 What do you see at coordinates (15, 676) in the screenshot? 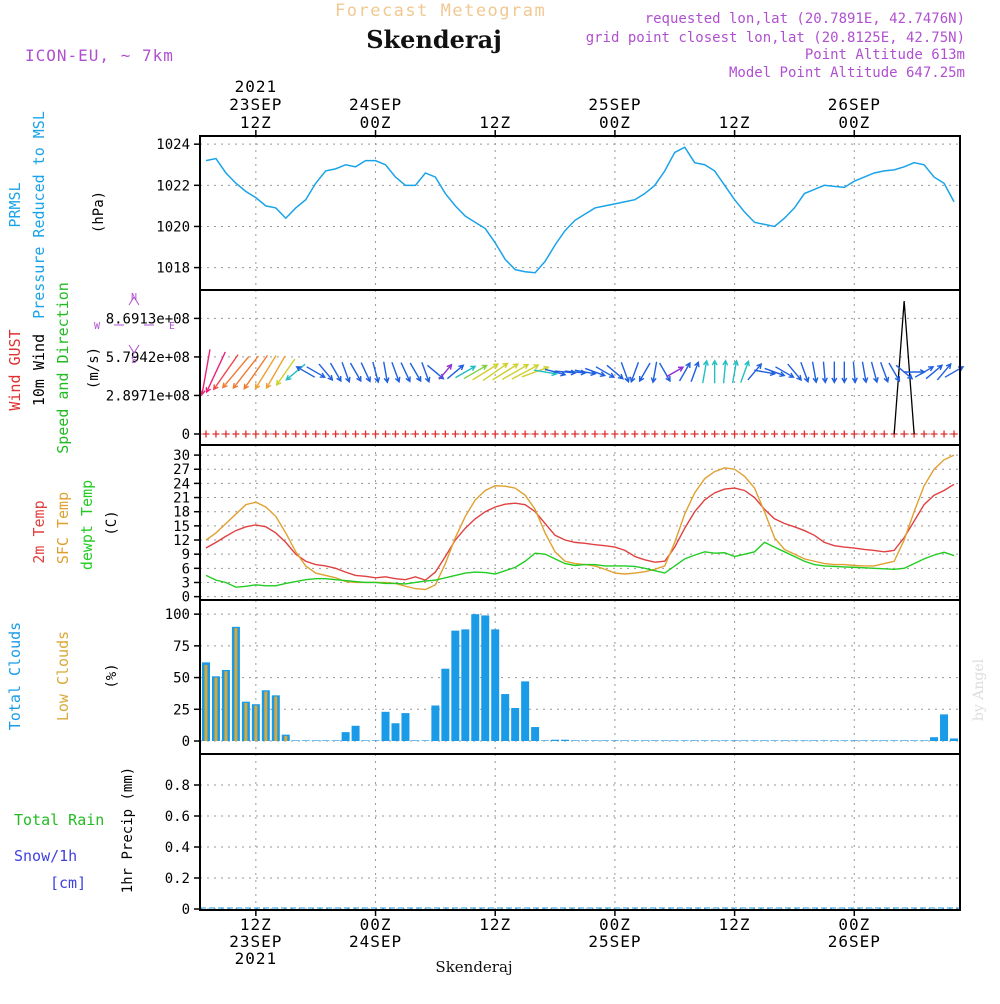
I see `total-clouds-label: Total Clouds` at bounding box center [15, 676].